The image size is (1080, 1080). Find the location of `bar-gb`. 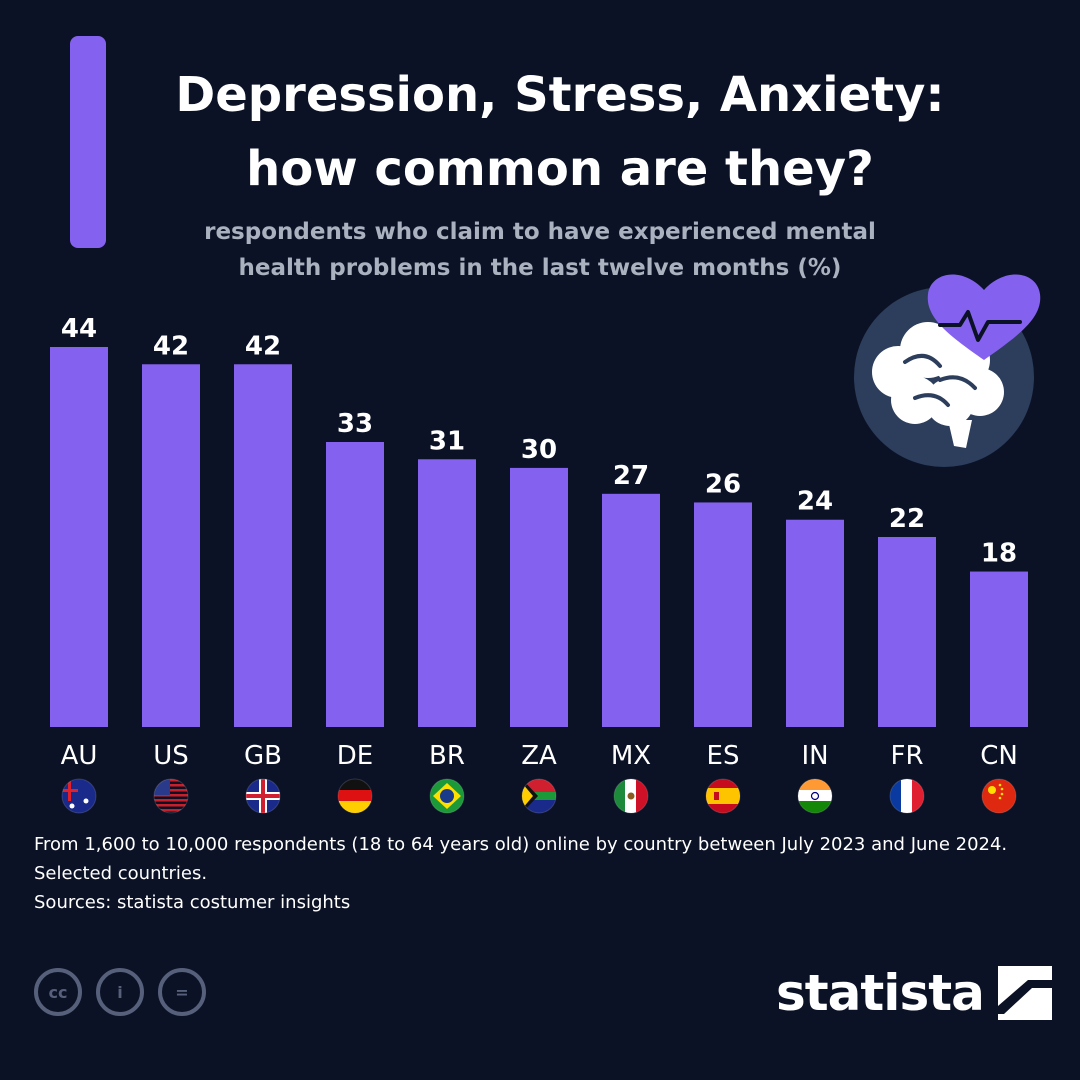

bar-gb is located at coordinates (263, 545).